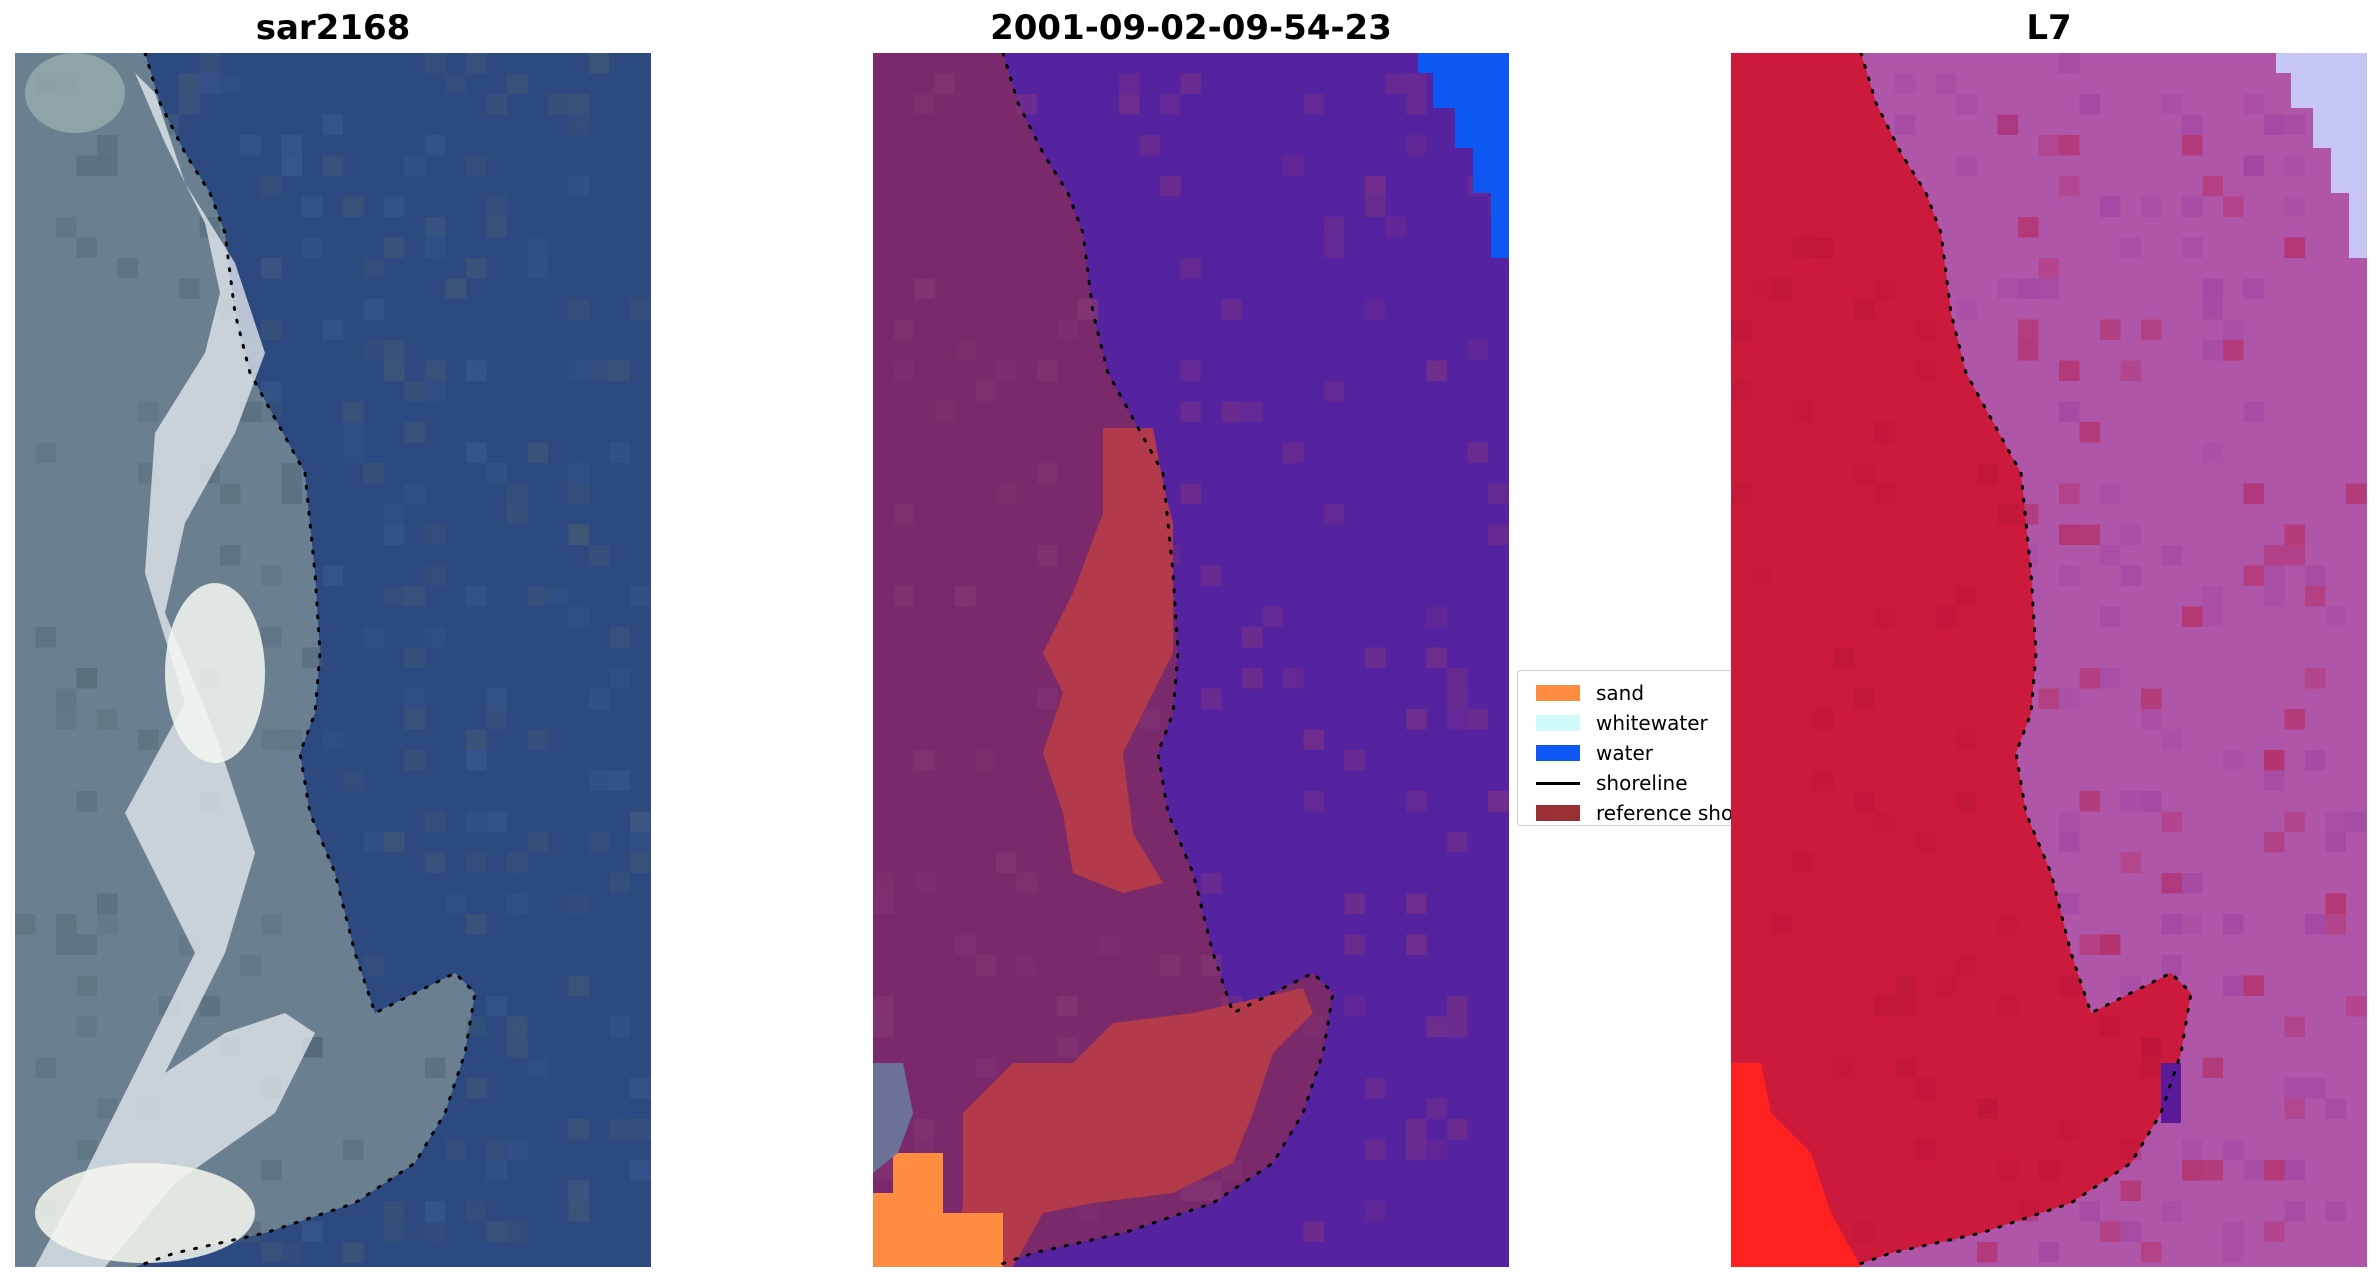 Image resolution: width=2380 pixels, height=1283 pixels. Describe the element at coordinates (1558, 813) in the screenshot. I see `reference-shoreline-buffer-swatch` at that location.